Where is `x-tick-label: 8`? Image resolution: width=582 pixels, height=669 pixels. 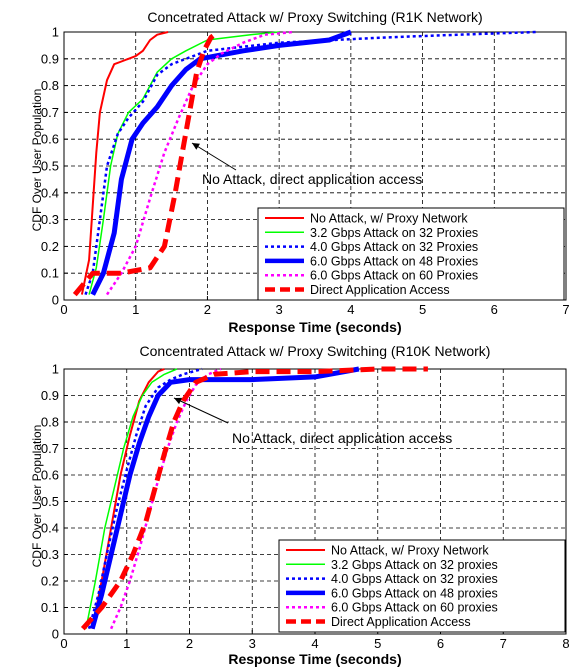 x-tick-label: 8 is located at coordinates (565, 643).